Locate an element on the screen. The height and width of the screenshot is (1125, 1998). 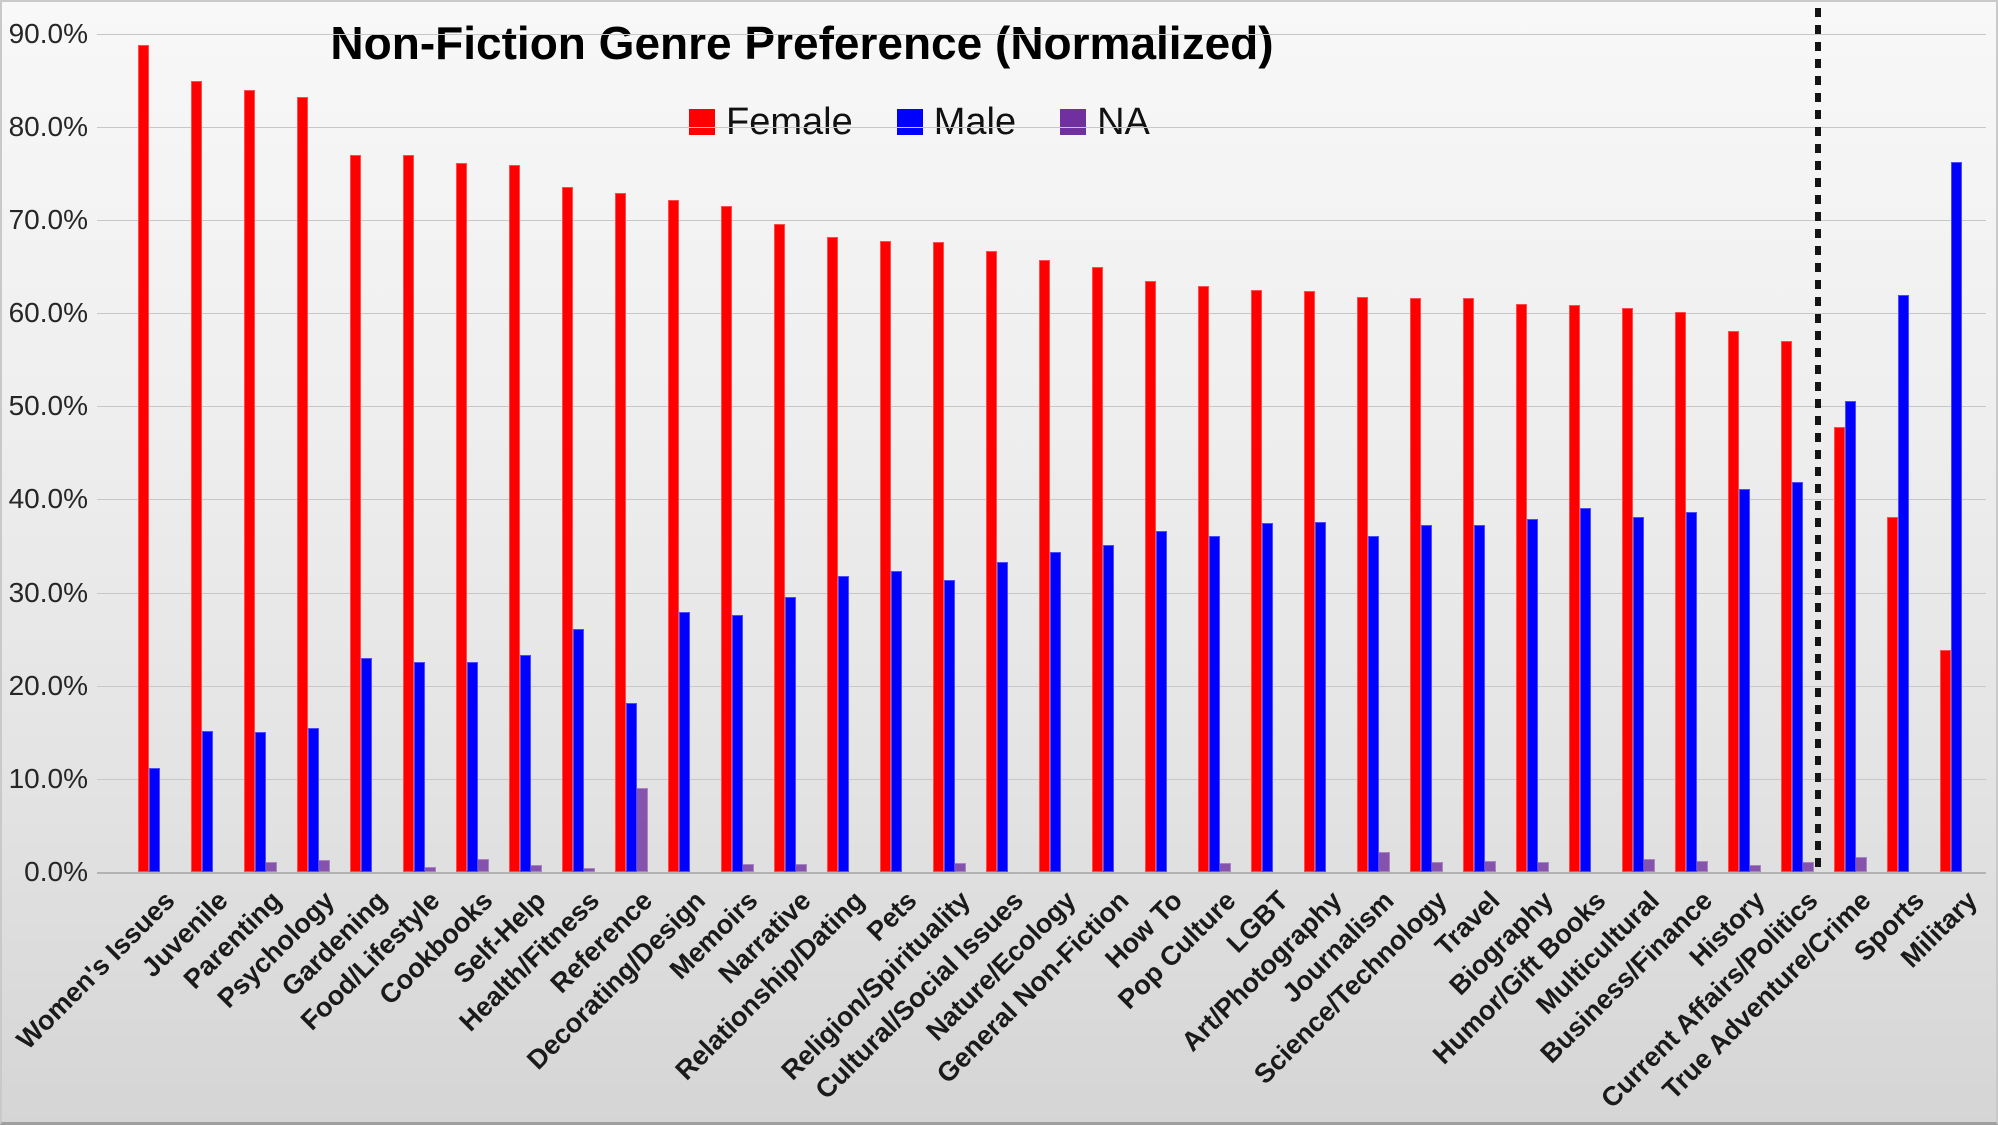
y-axis-tick-label: 60.0% is located at coordinates (48, 313).